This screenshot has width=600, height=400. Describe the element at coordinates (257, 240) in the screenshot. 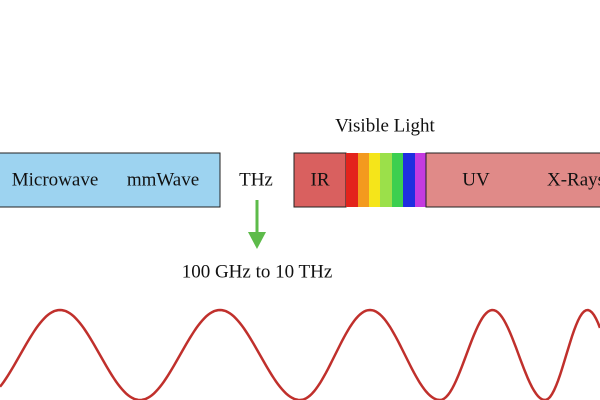

I see `arrow-head` at that location.